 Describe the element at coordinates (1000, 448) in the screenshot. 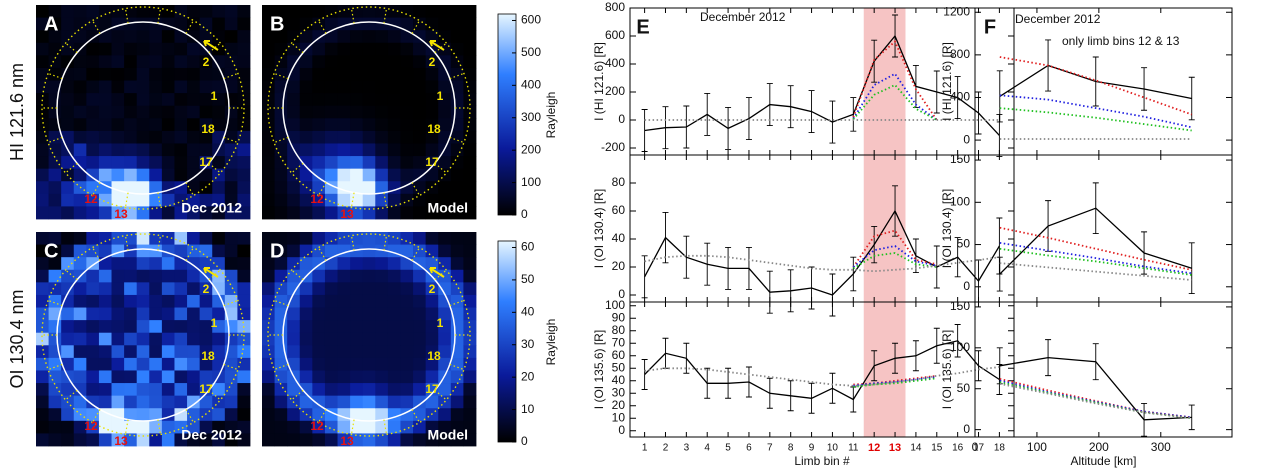

I see `x-tick-label: 18` at that location.